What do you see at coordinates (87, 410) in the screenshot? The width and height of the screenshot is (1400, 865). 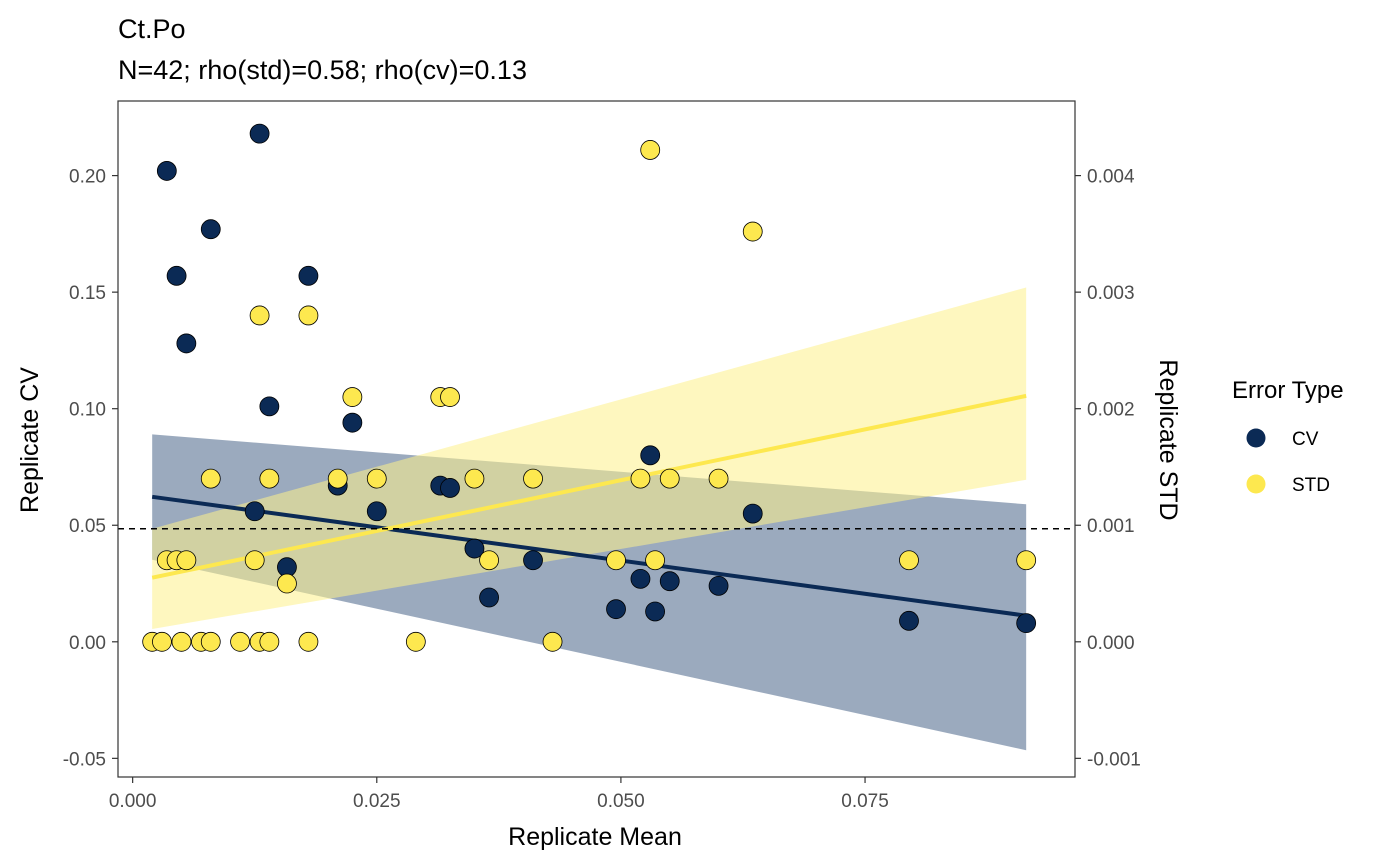 I see `y-tick-label: 0.10` at bounding box center [87, 410].